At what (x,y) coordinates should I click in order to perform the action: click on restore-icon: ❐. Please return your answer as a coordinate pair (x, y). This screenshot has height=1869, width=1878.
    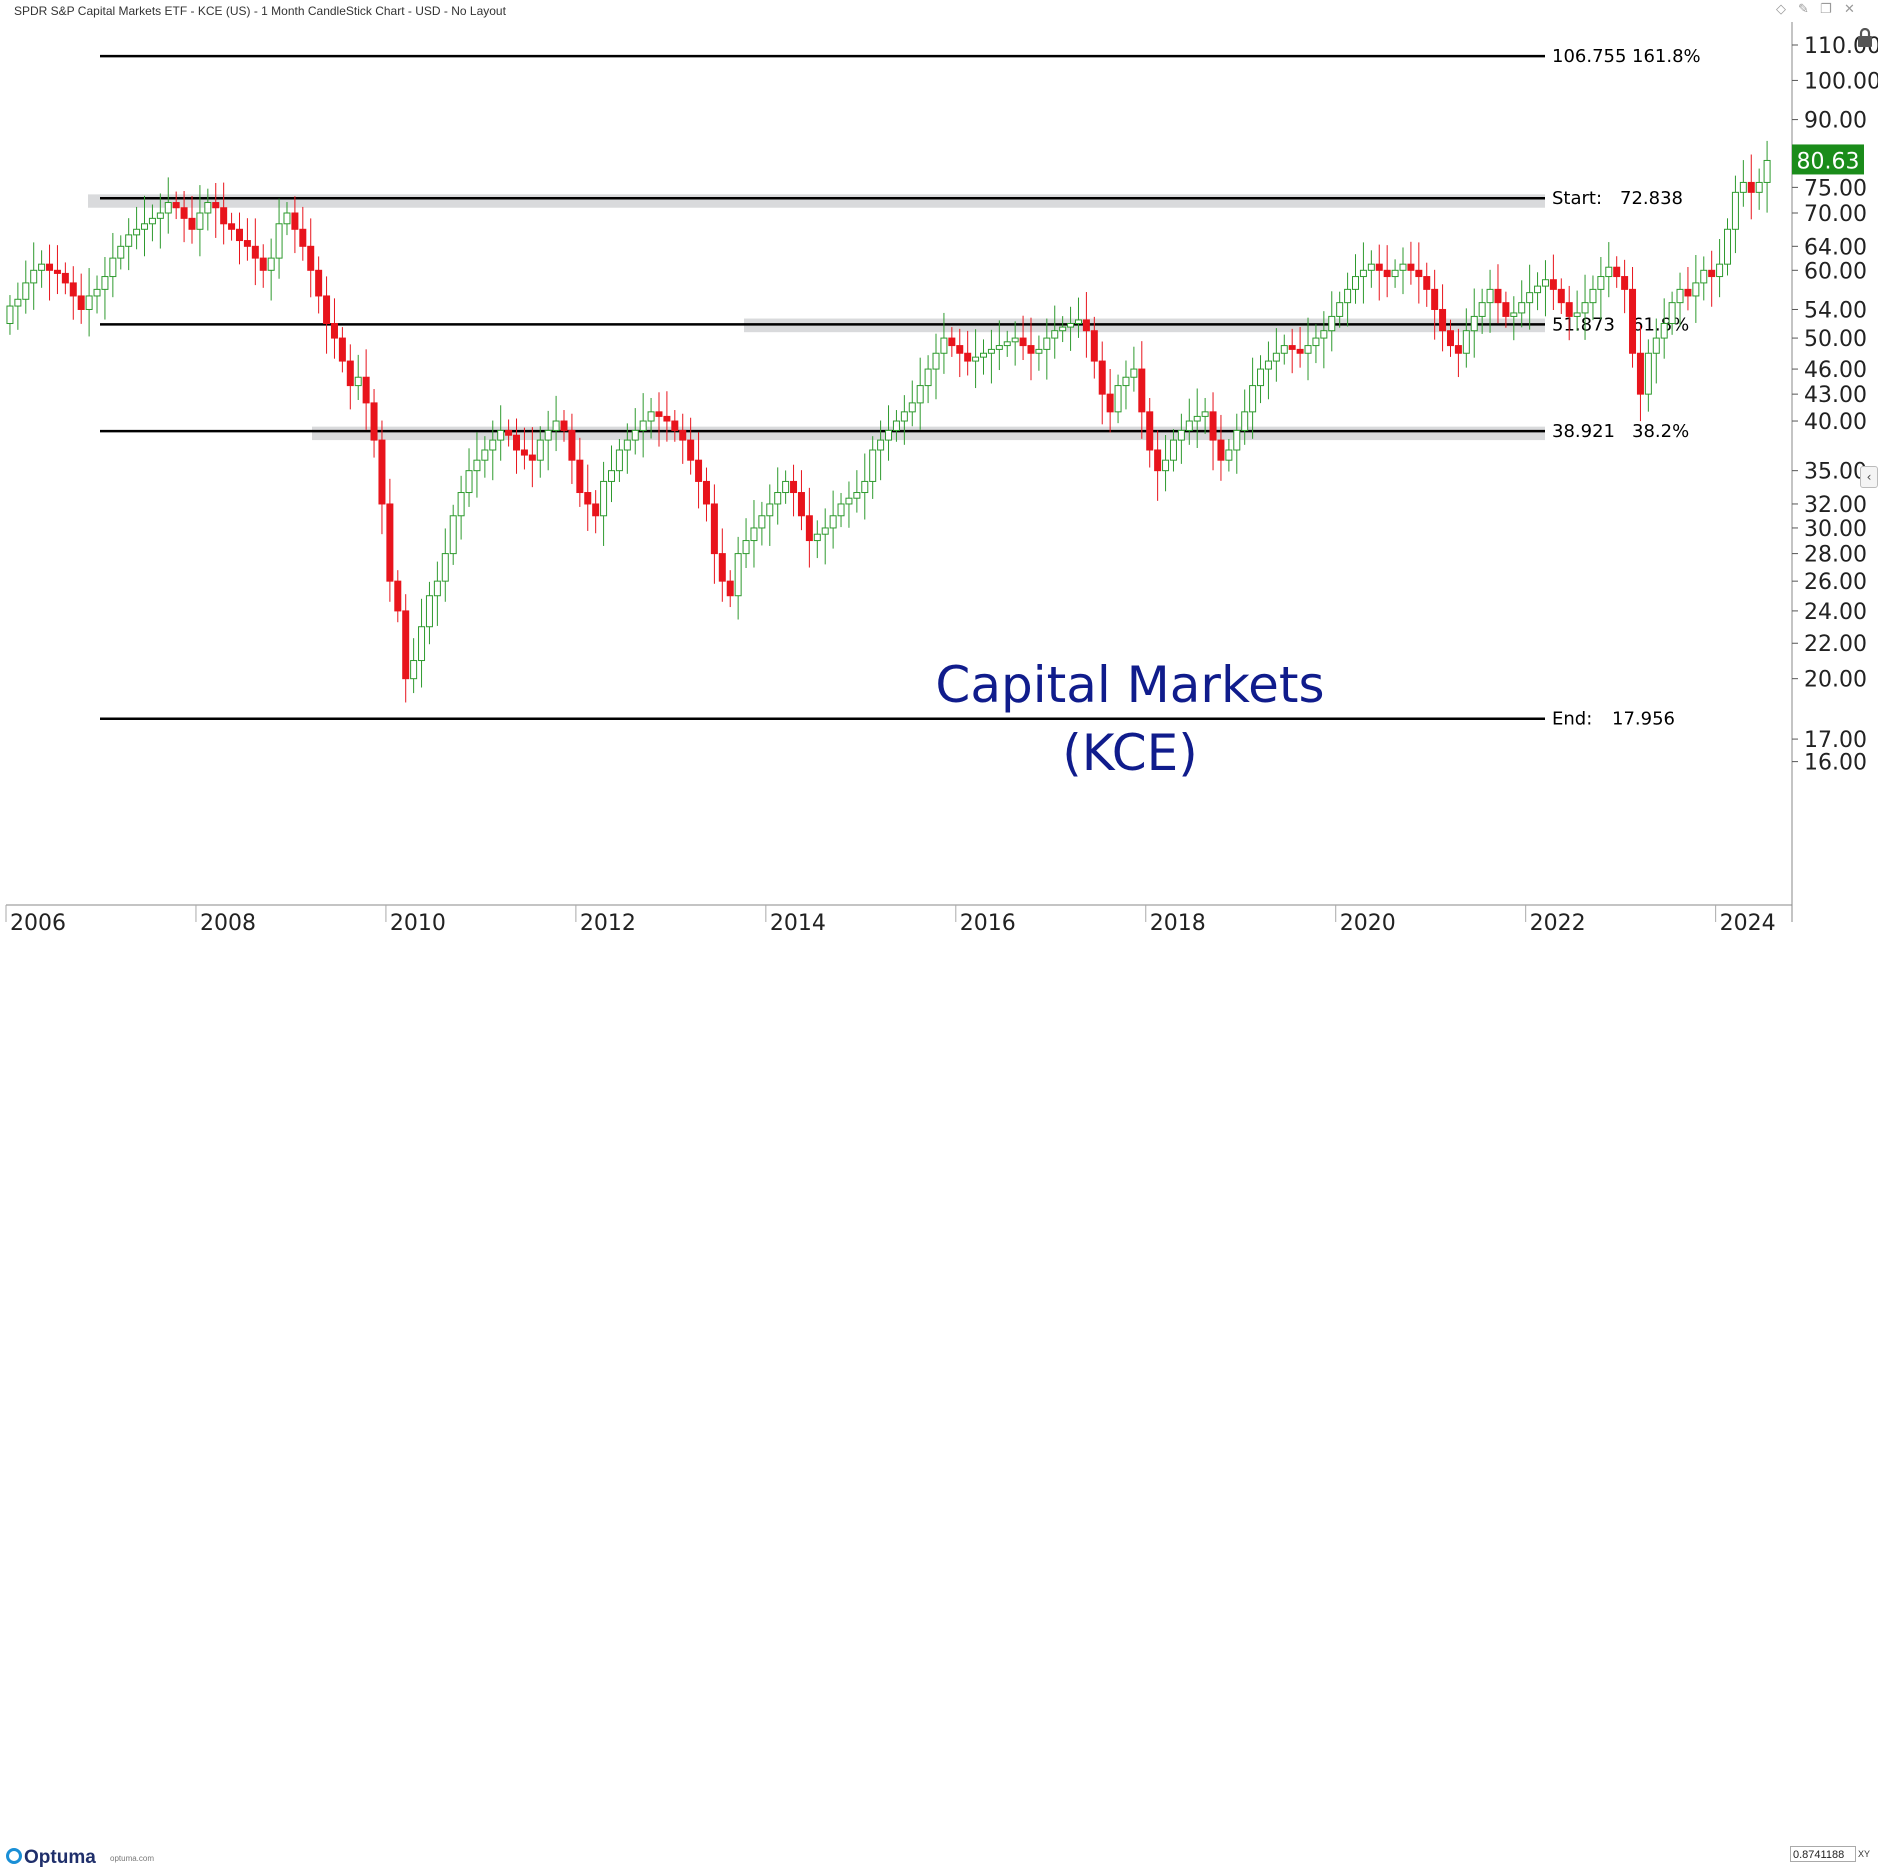
    Looking at the image, I should click on (1826, 9).